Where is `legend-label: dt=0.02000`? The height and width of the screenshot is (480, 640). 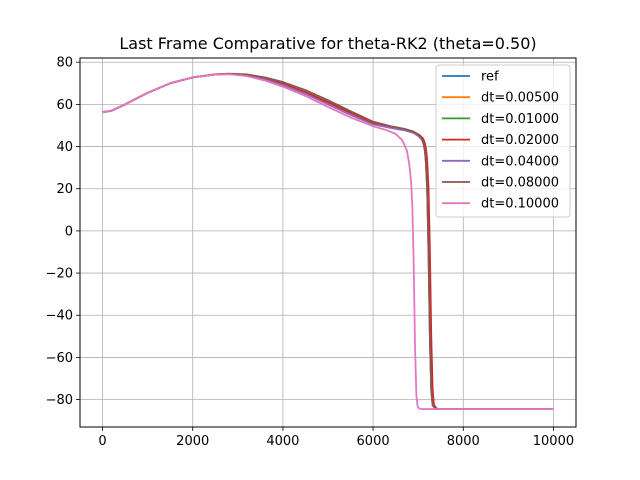
legend-label: dt=0.02000 is located at coordinates (520, 140).